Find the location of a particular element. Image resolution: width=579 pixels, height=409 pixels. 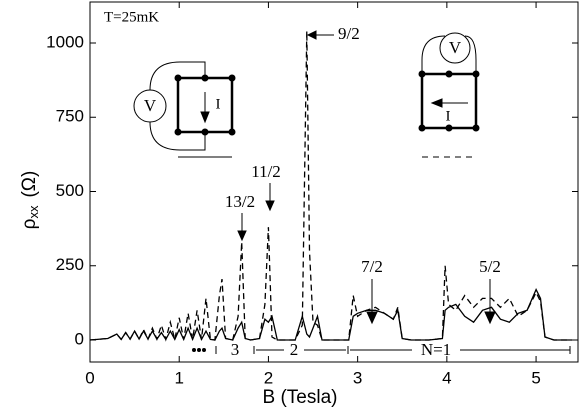

y-label-sub: xx is located at coordinates (33, 212).